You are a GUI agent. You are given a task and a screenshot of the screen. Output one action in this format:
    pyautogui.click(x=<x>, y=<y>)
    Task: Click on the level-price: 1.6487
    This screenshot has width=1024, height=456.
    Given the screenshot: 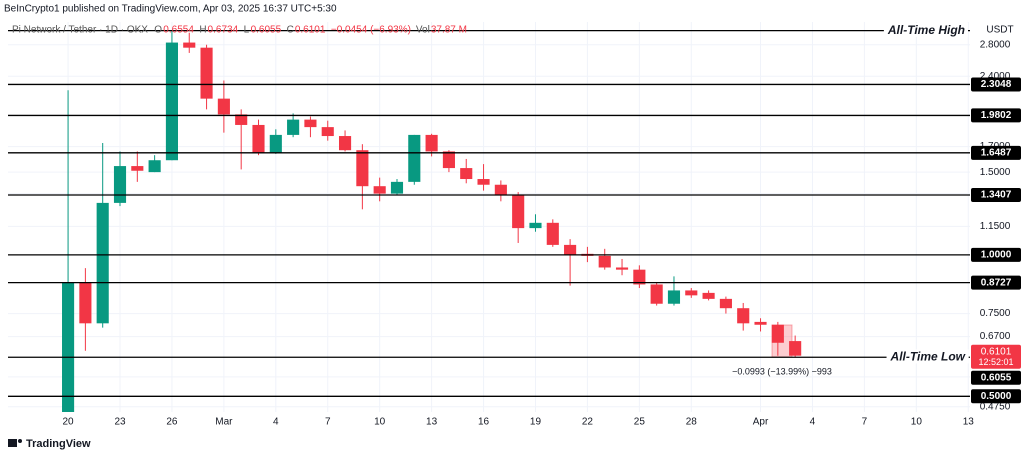 What is the action you would take?
    pyautogui.click(x=996, y=152)
    